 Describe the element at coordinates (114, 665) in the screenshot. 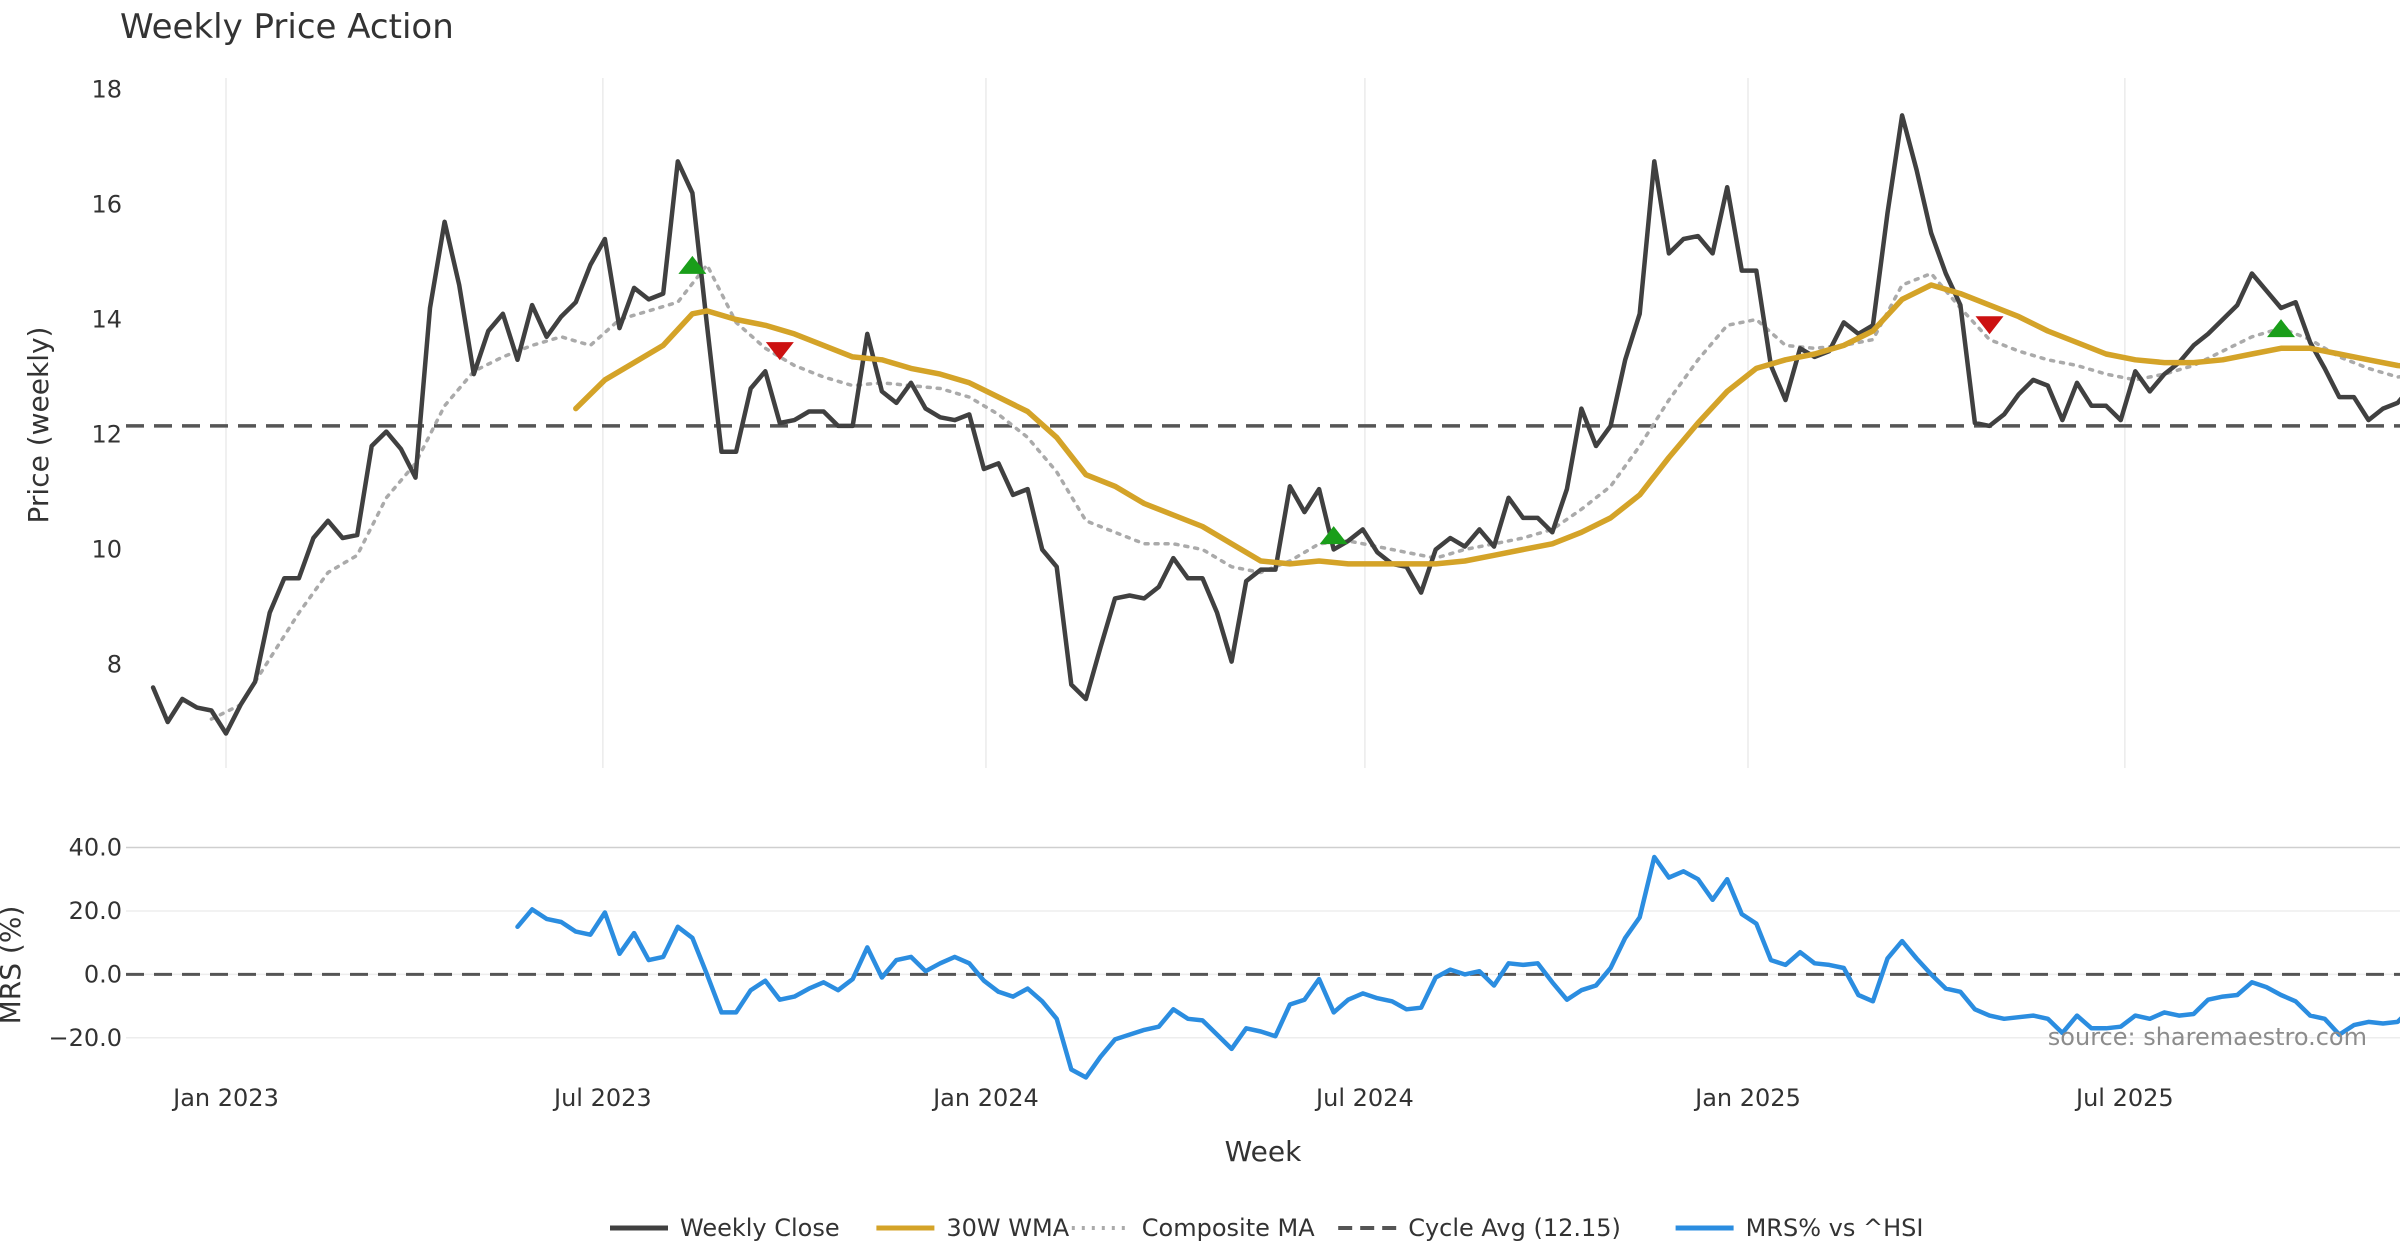

I see `price-y-tick-label: 8` at that location.